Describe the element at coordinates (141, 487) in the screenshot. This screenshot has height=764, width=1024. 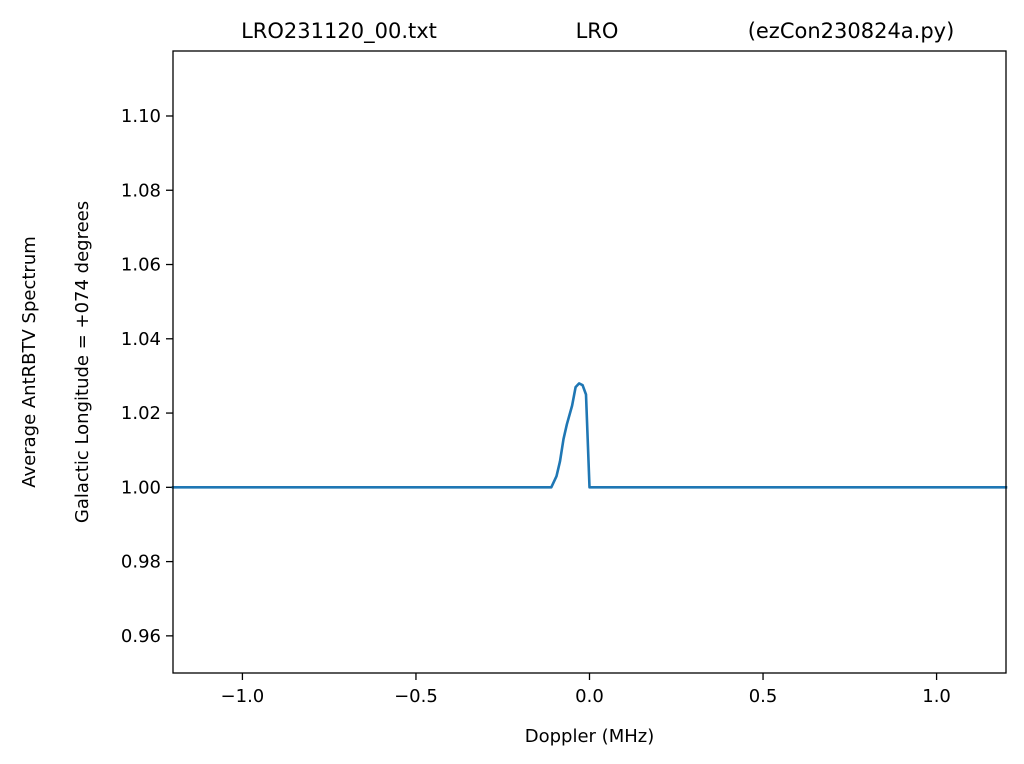
I see `y-tick-label: 1.00` at that location.